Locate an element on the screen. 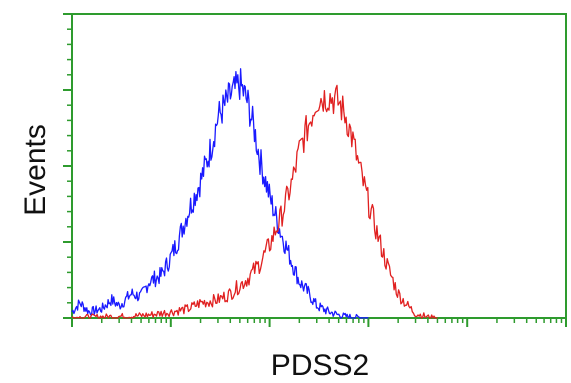  y-axis-ticks is located at coordinates (67, 166).